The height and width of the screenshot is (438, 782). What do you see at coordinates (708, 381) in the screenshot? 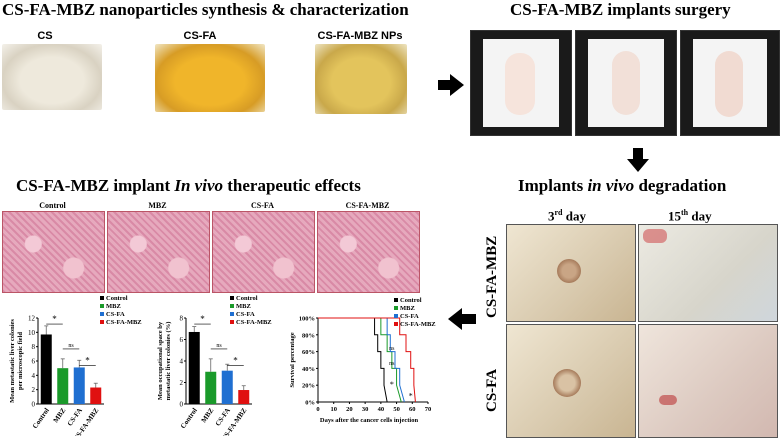
I see `degradation-photo-csfa-15th` at bounding box center [708, 381].